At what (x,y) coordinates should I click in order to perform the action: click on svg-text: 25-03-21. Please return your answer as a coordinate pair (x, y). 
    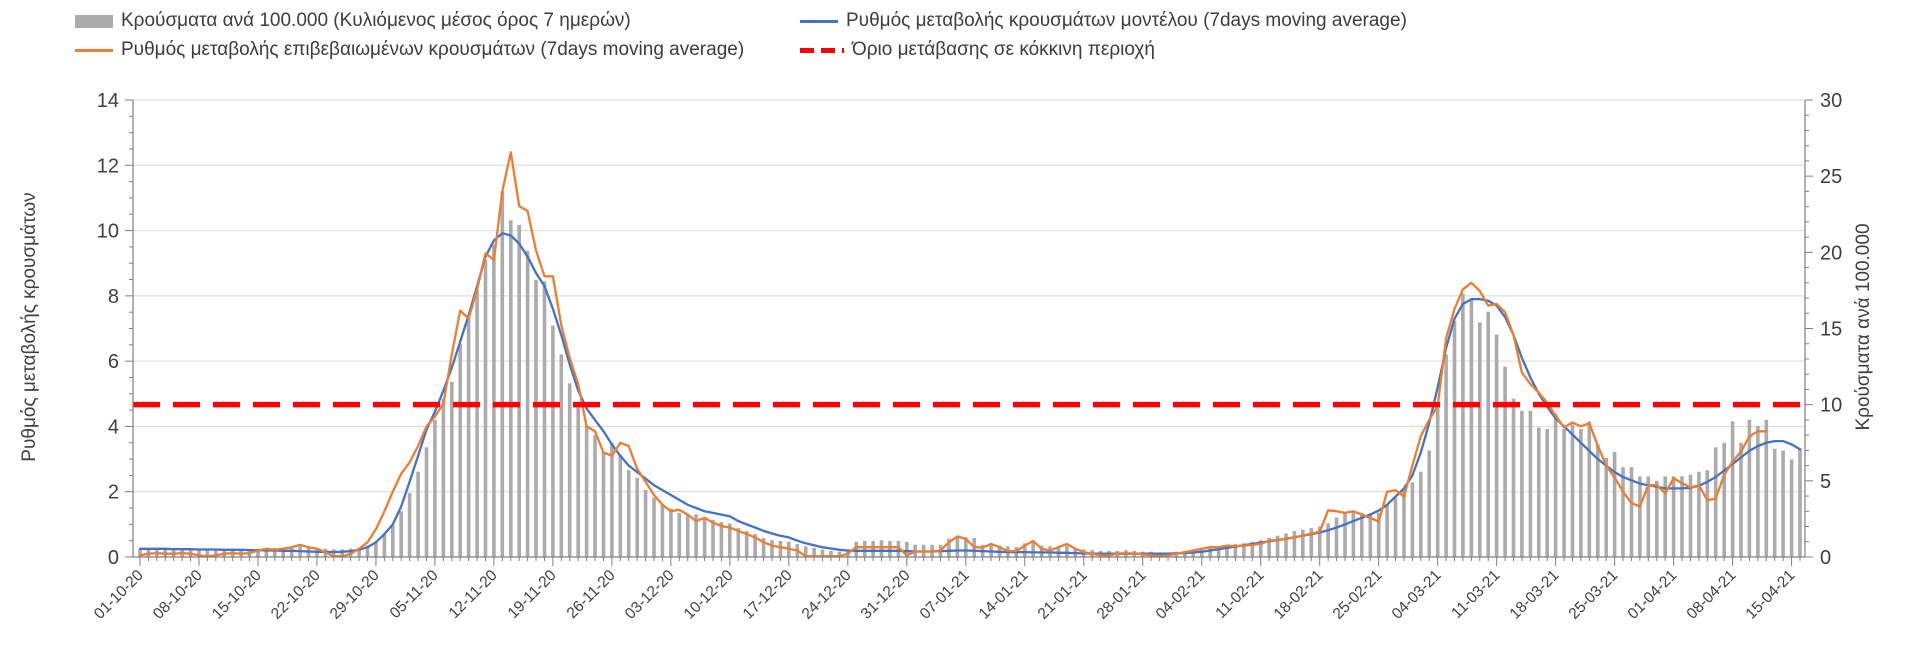
    Looking at the image, I should click on (1594, 595).